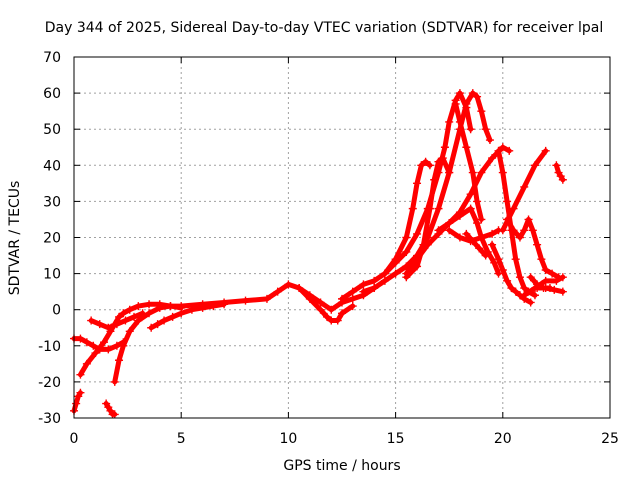 This screenshot has width=640, height=480. What do you see at coordinates (52, 202) in the screenshot?
I see `y-tick-label: 30` at bounding box center [52, 202].